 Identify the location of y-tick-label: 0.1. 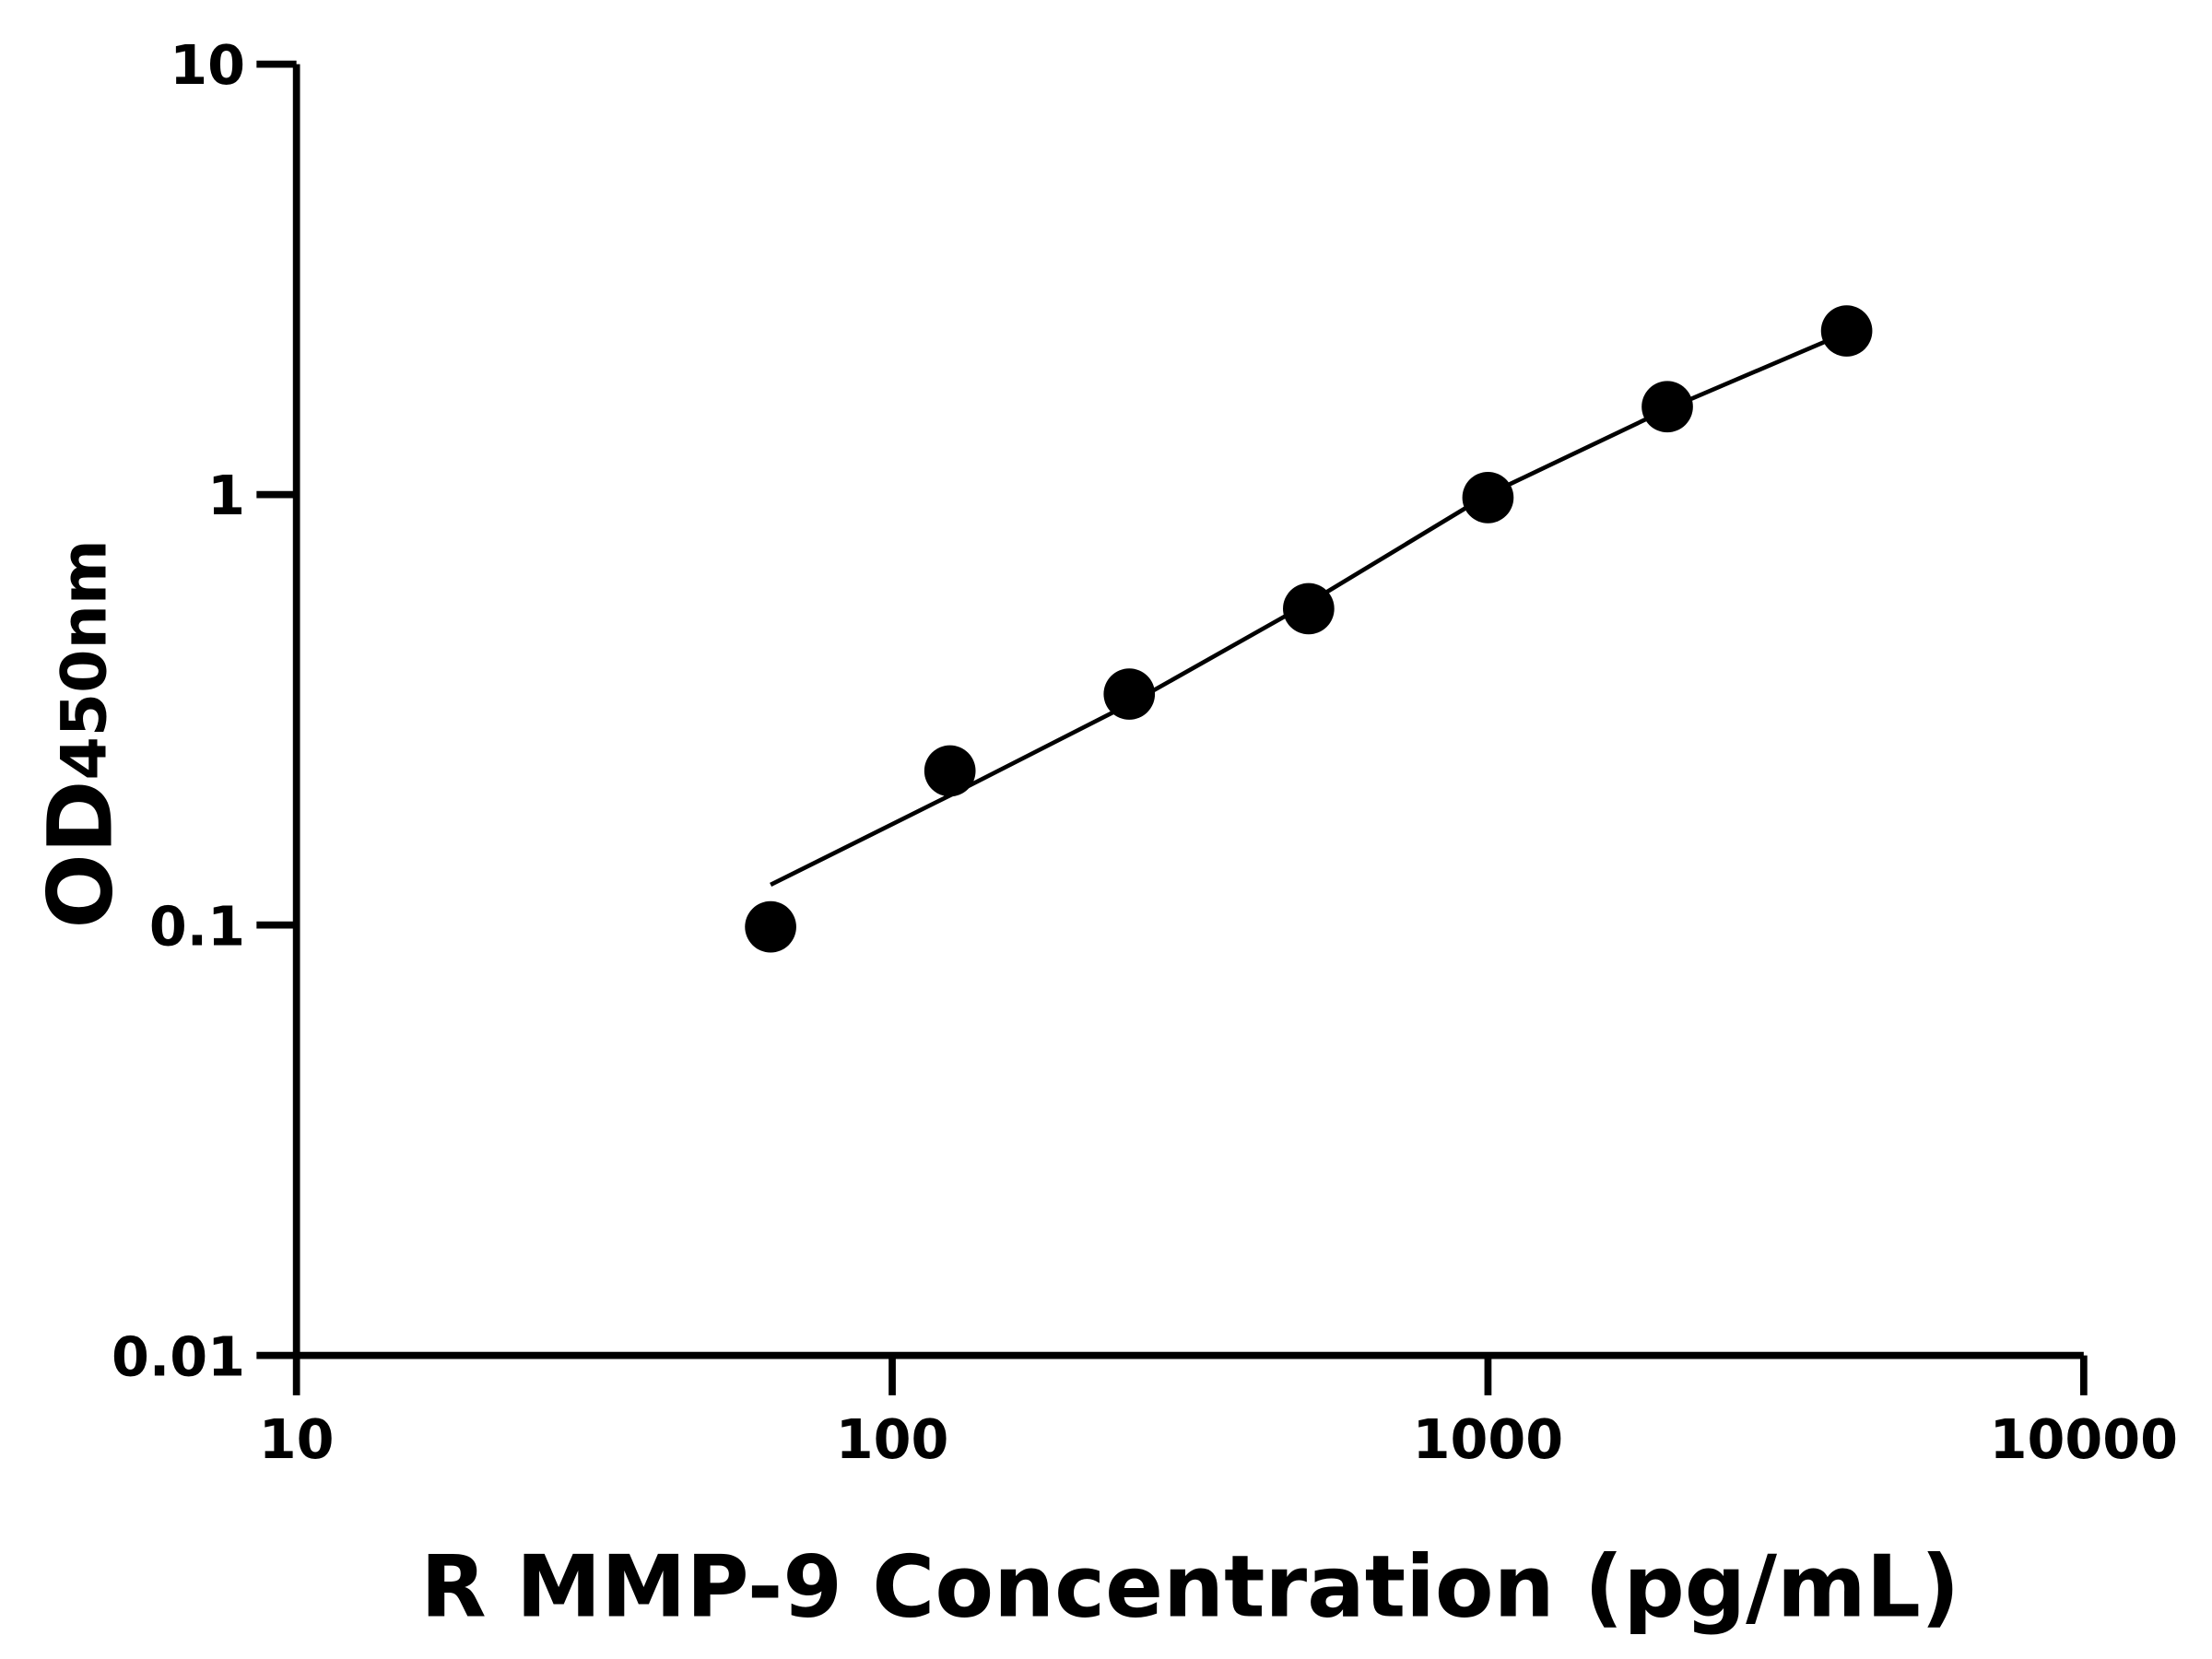
(197, 926).